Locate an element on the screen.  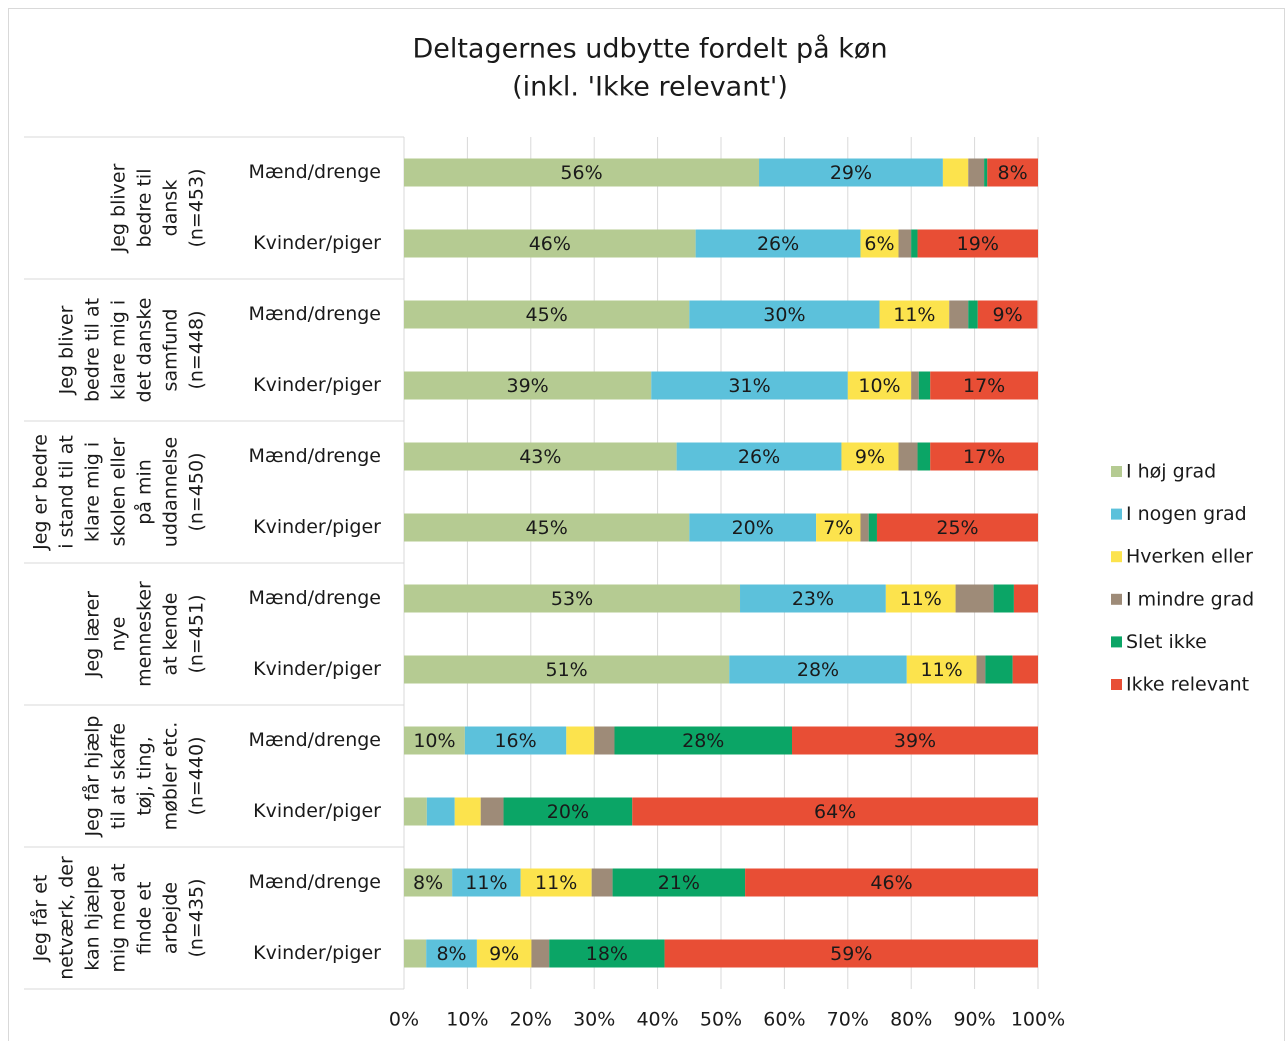
group-label: Jeg er bedre is located at coordinates (41, 492).